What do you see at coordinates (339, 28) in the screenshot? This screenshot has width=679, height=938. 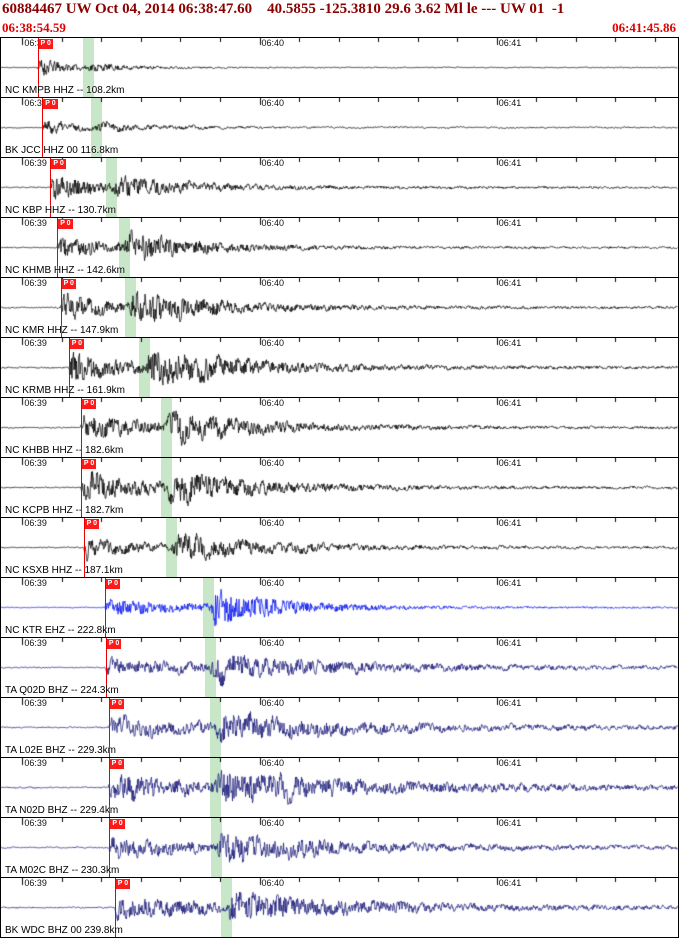 I see `window-time-row: 06:38:54.59 06:41:45.86` at bounding box center [339, 28].